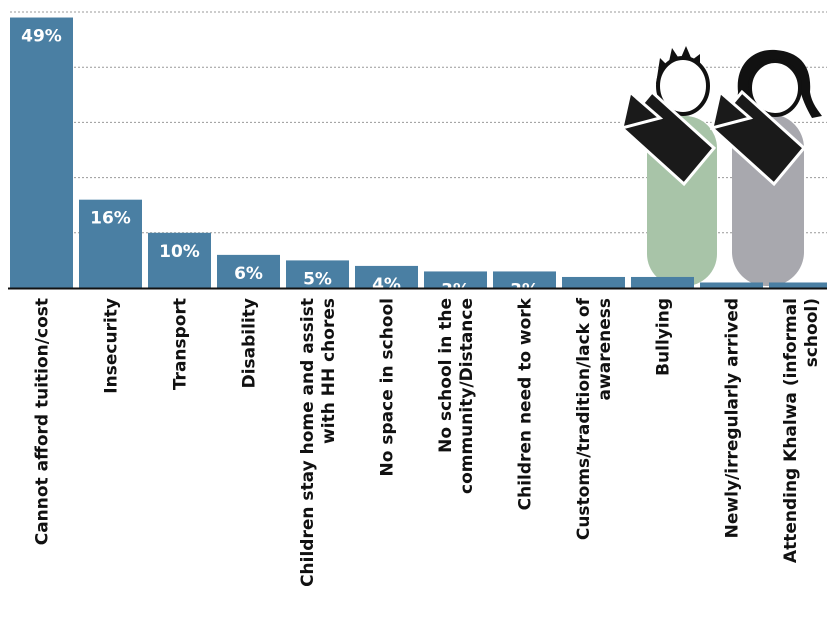 The width and height of the screenshot is (827, 635). Describe the element at coordinates (526, 403) in the screenshot. I see `category-label: Children need to work` at that location.